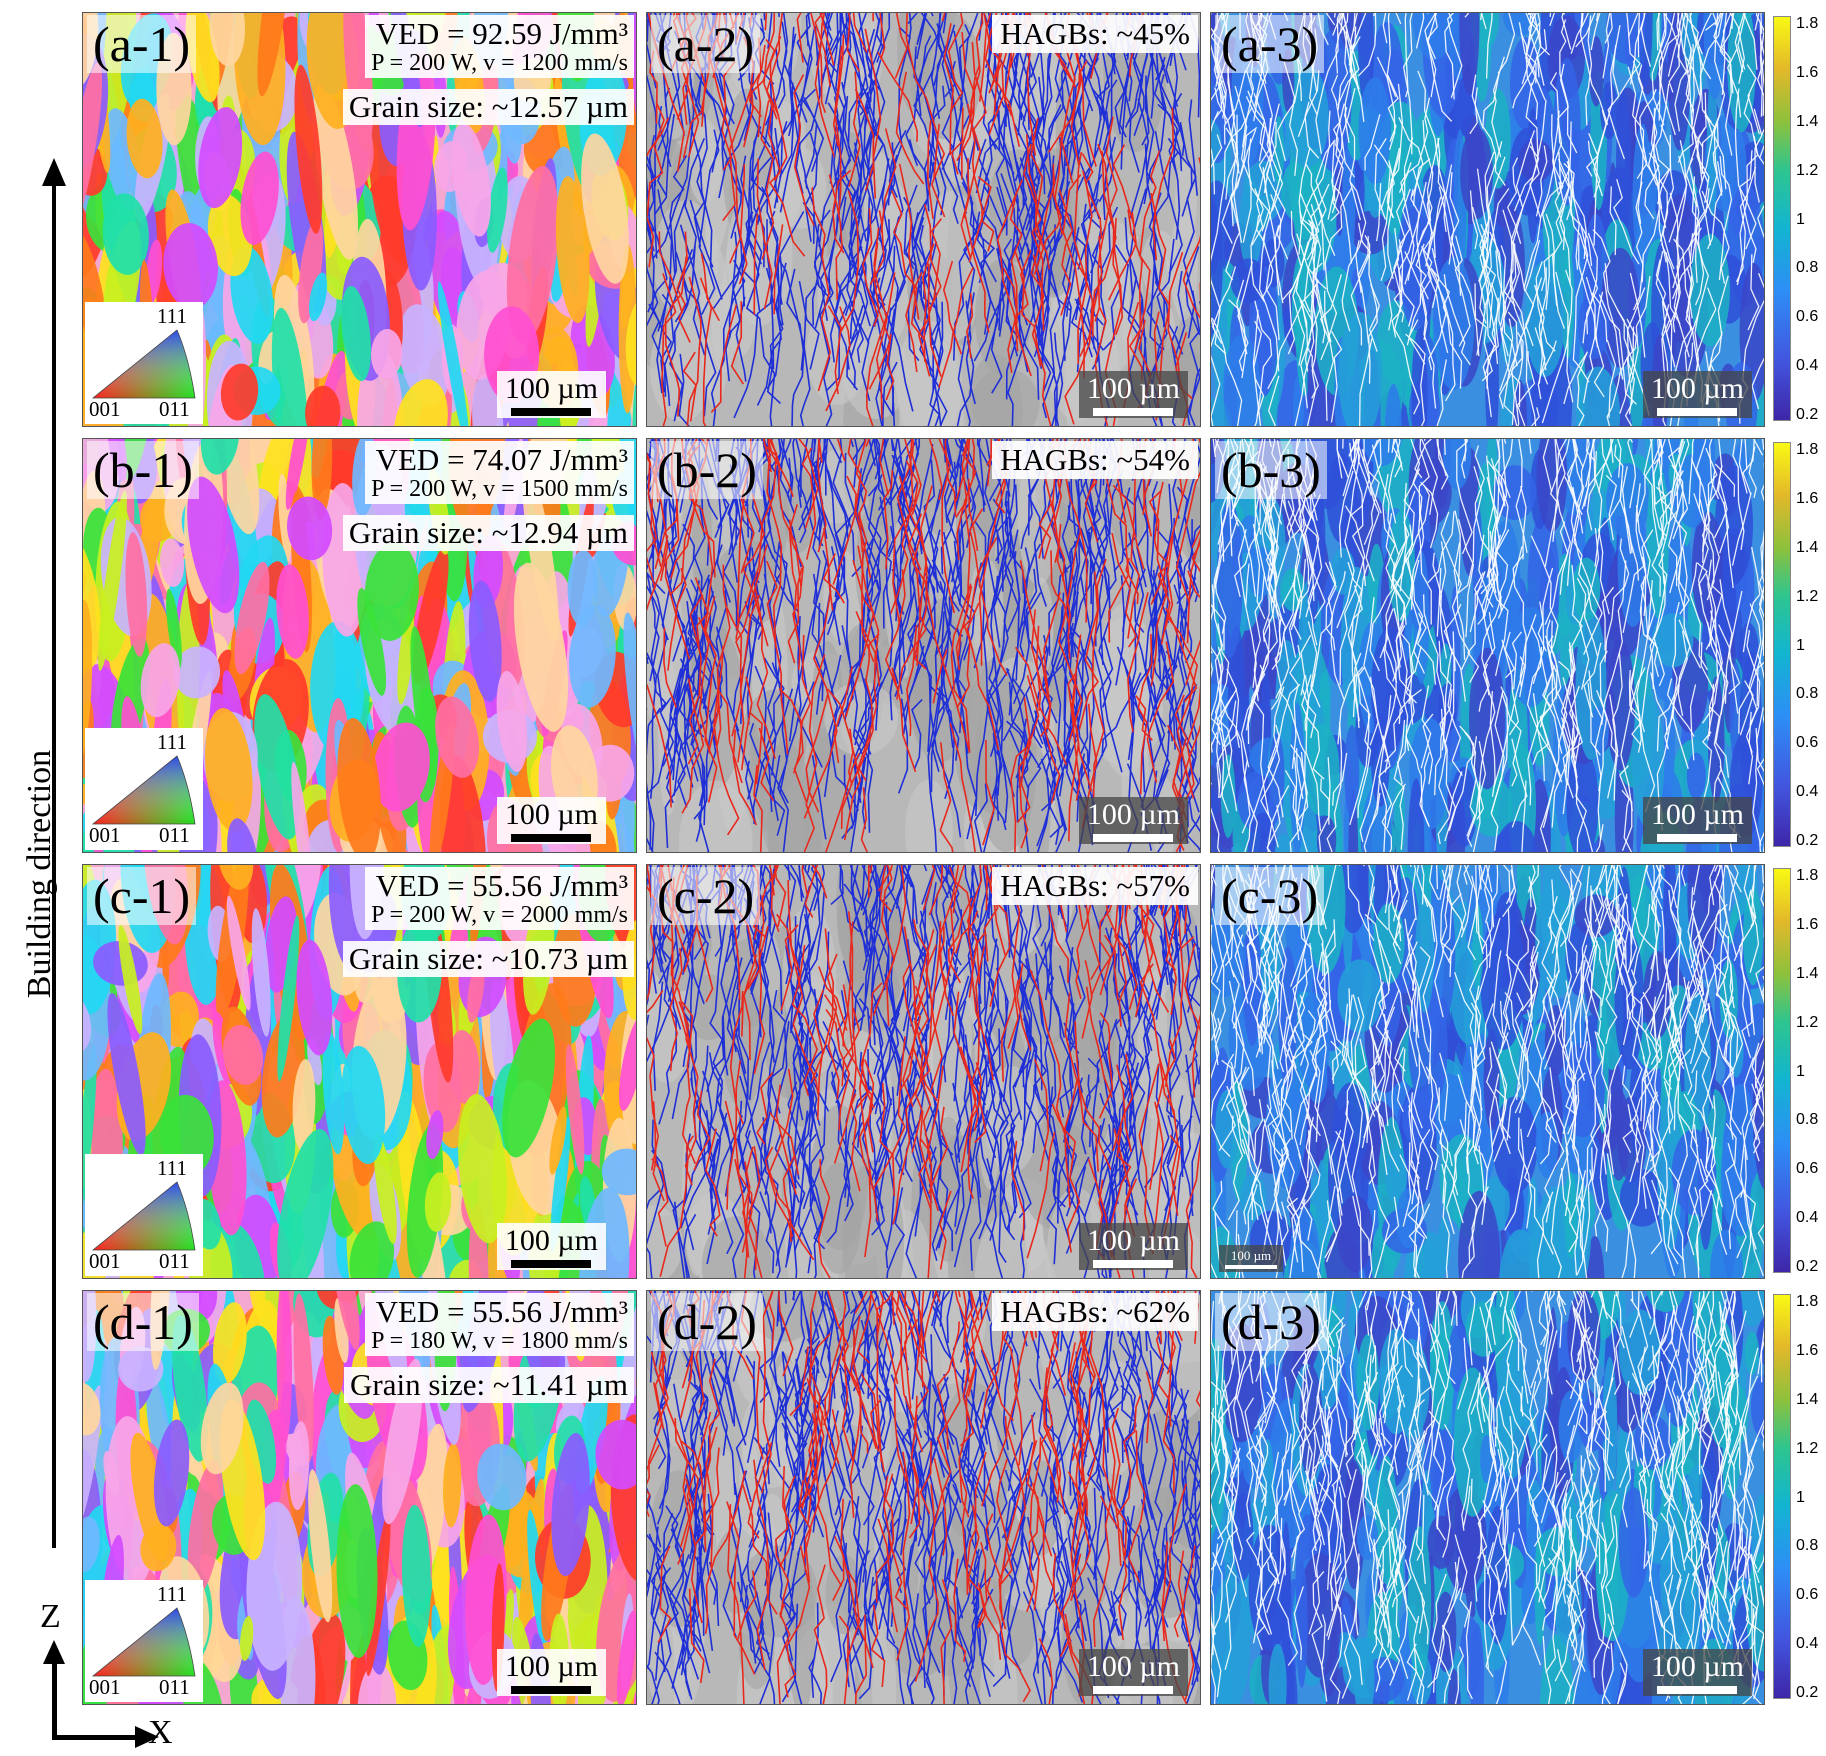  I want to click on panel-label: (b-2), so click(707, 470).